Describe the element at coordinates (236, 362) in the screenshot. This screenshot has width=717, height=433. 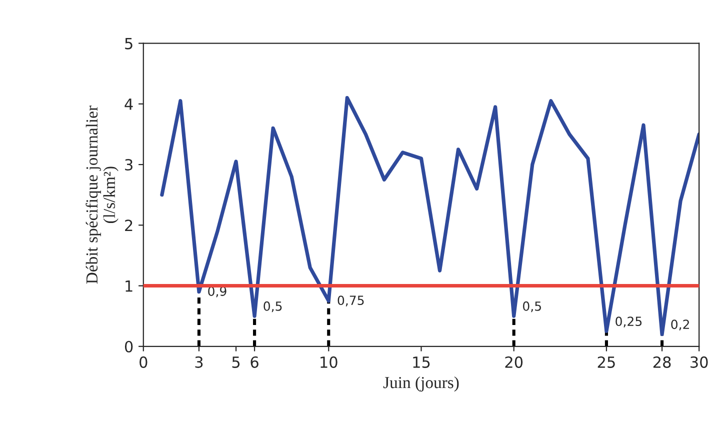
I see `x-tick-label: 5` at that location.